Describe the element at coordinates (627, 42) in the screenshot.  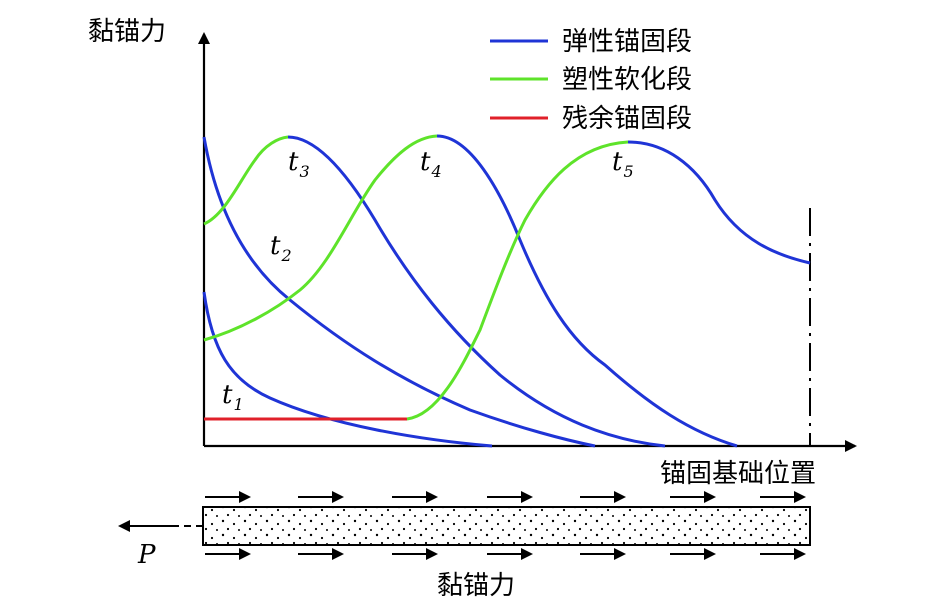
I see `legend-label-elastic: 弹性锚固段` at that location.